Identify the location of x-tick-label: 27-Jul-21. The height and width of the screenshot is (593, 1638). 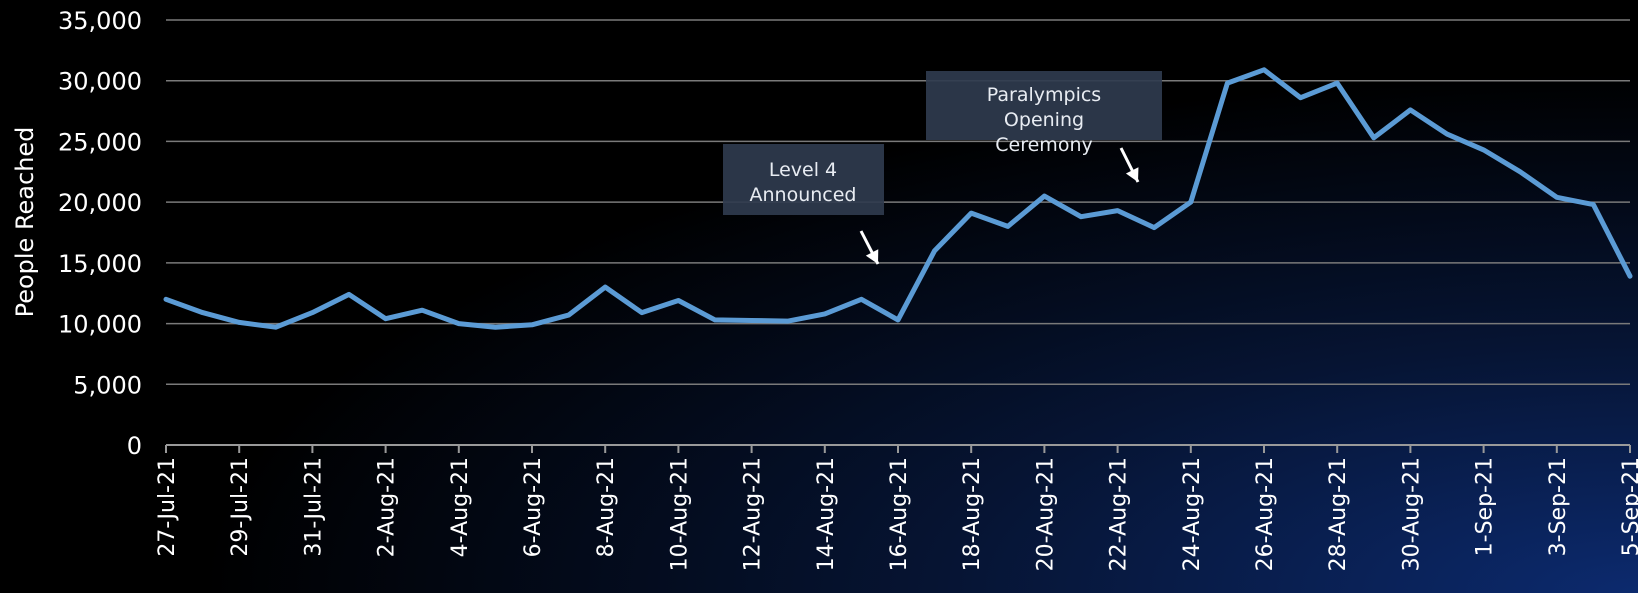
(167, 507).